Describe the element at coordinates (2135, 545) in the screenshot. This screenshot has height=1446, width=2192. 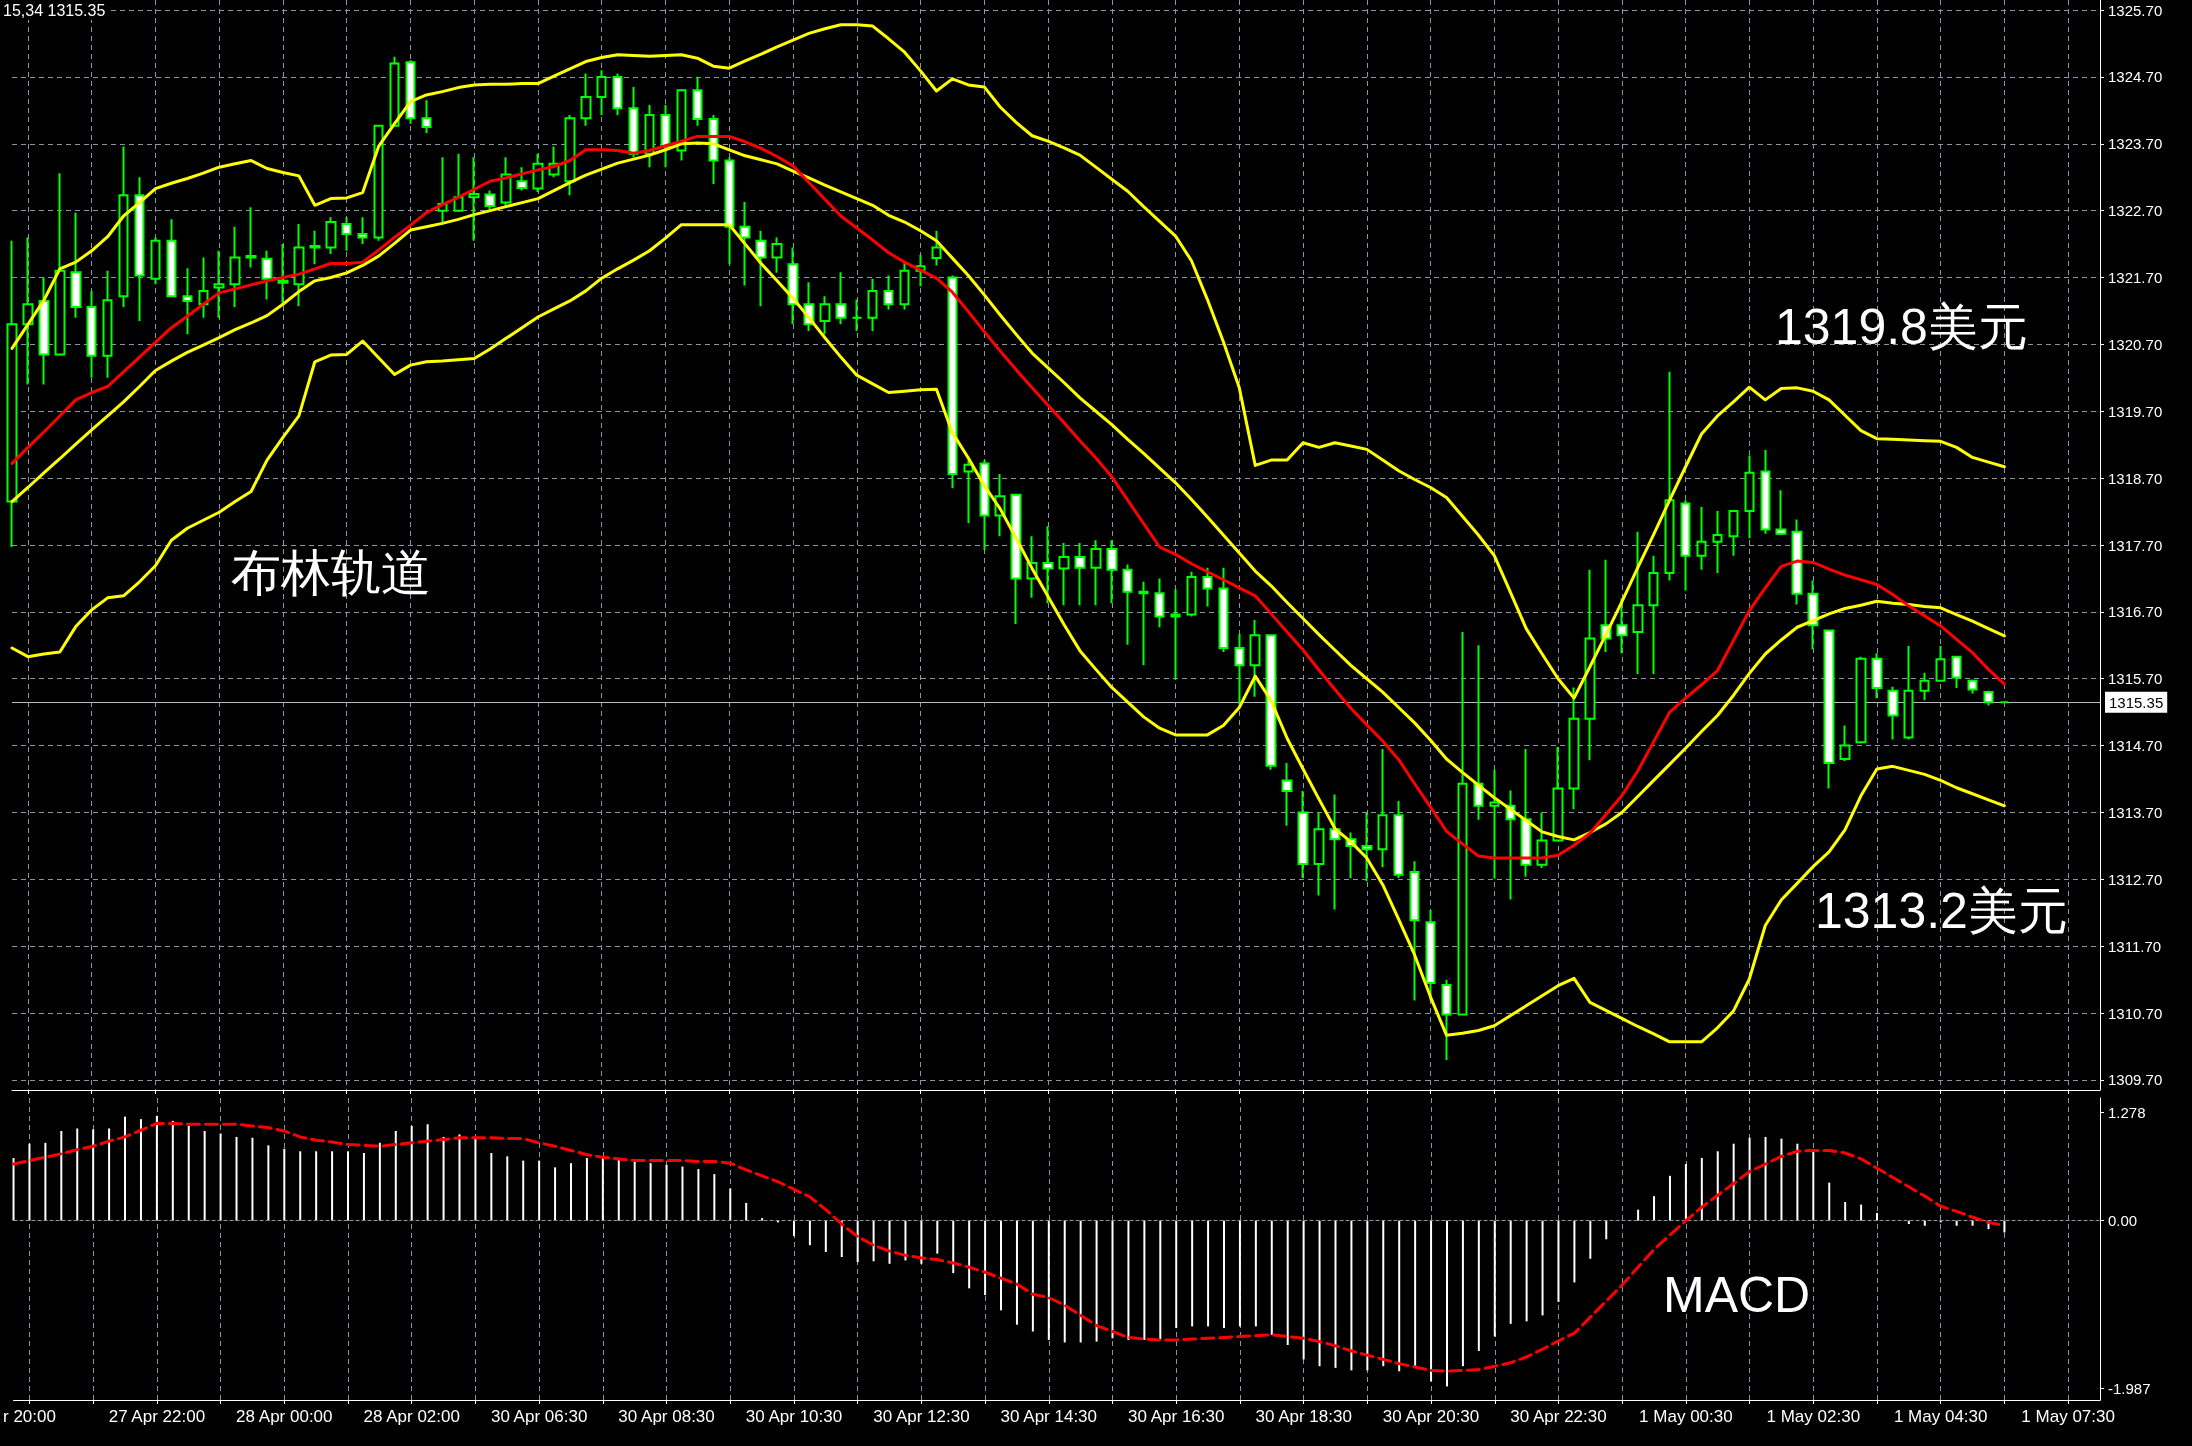
I see `y-tick-label: 1317.70` at that location.